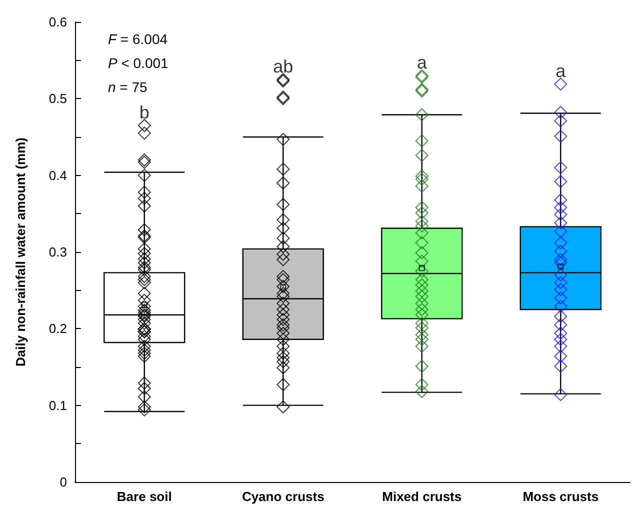 Image resolution: width=640 pixels, height=511 pixels. I want to click on annotation: b, so click(144, 112).